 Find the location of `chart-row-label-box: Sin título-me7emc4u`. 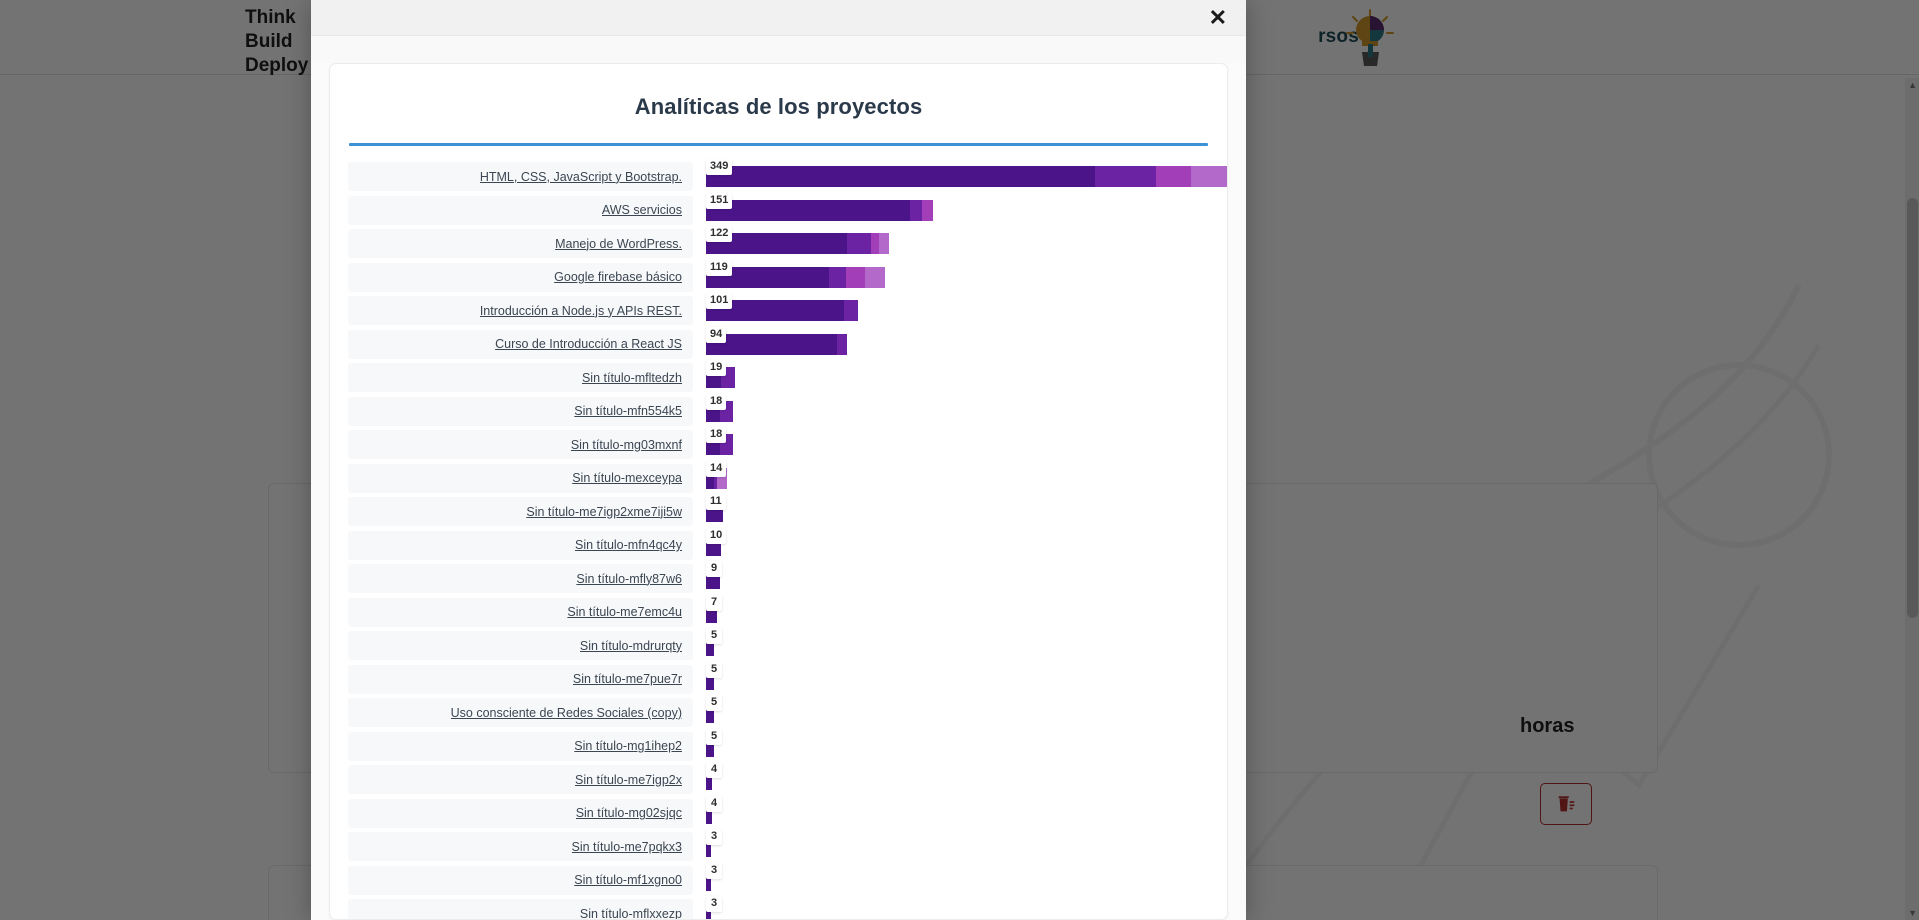

chart-row-label-box: Sin título-me7emc4u is located at coordinates (520, 612).